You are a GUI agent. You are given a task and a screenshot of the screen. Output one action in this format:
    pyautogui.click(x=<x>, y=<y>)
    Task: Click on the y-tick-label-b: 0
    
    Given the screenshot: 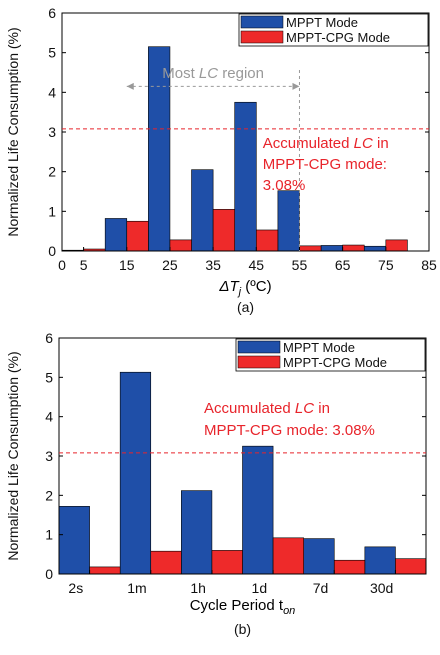 What is the action you would take?
    pyautogui.click(x=49, y=574)
    